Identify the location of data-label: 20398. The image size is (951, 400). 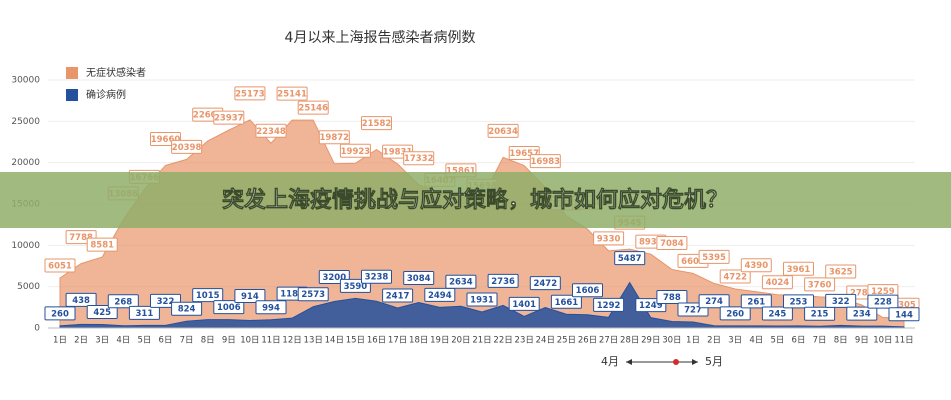
(187, 146).